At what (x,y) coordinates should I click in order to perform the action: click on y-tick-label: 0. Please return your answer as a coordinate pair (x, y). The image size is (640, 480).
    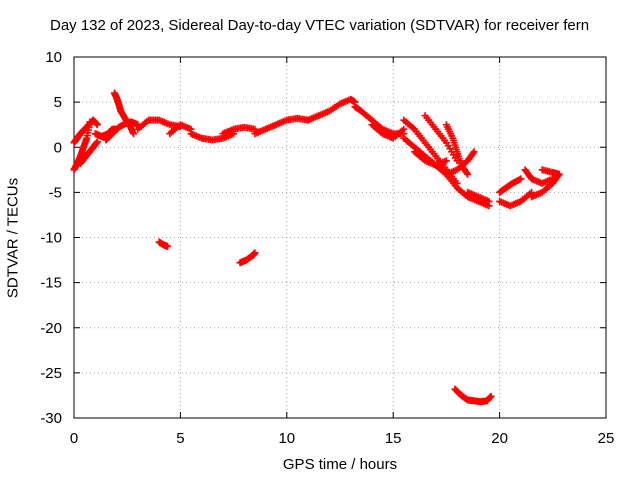
    Looking at the image, I should click on (58, 147).